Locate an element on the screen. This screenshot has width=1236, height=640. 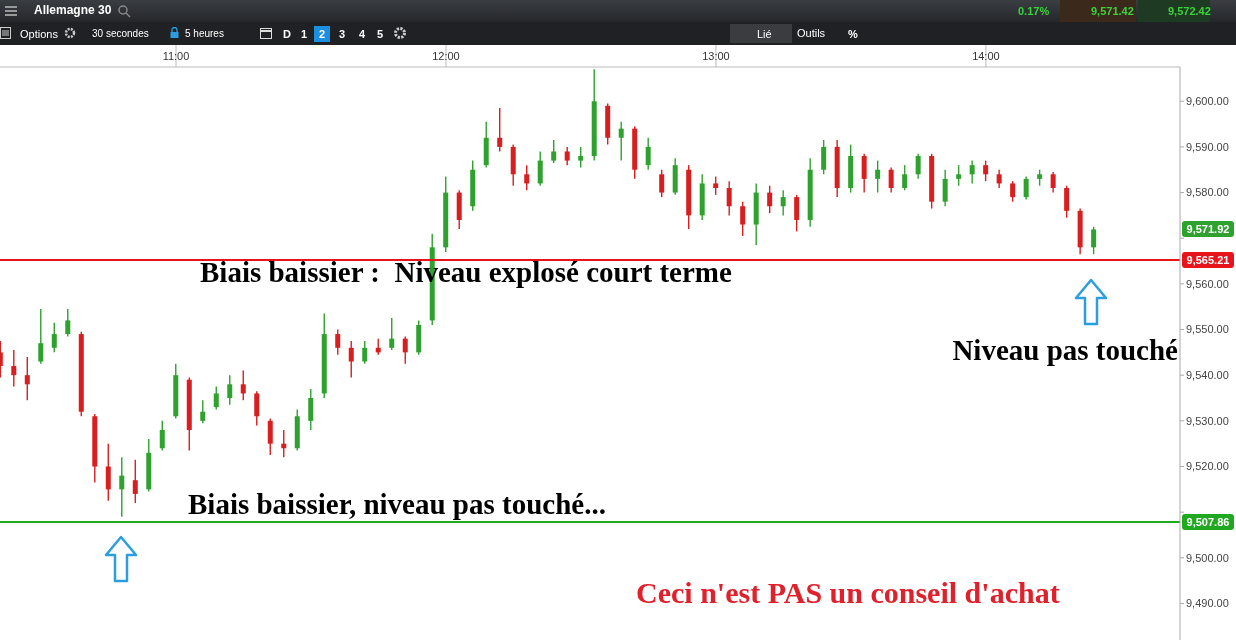
text: 2 is located at coordinates (322, 34).